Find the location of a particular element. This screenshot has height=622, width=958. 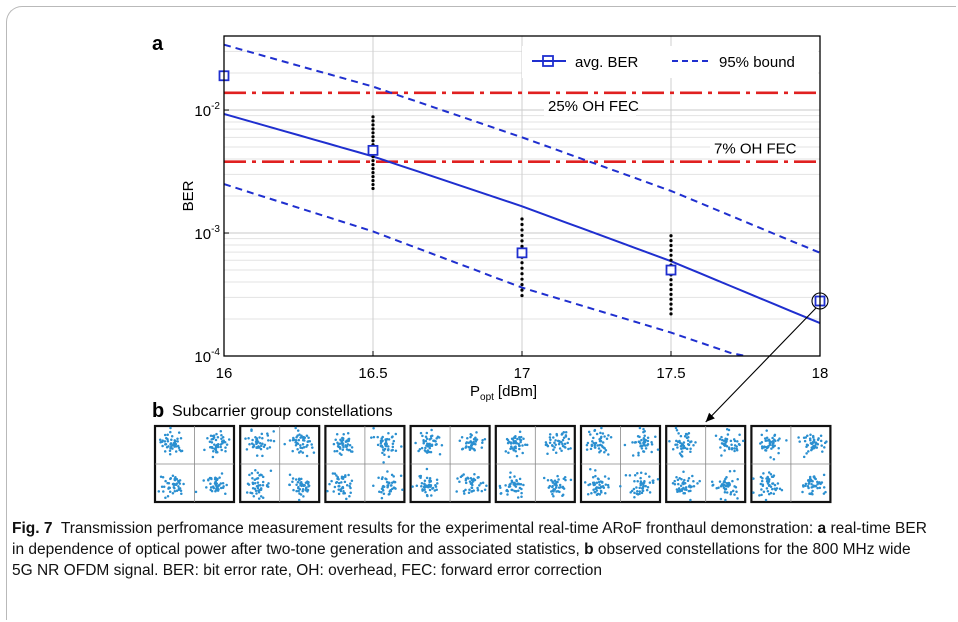

x-tick-label: 18 is located at coordinates (820, 373).